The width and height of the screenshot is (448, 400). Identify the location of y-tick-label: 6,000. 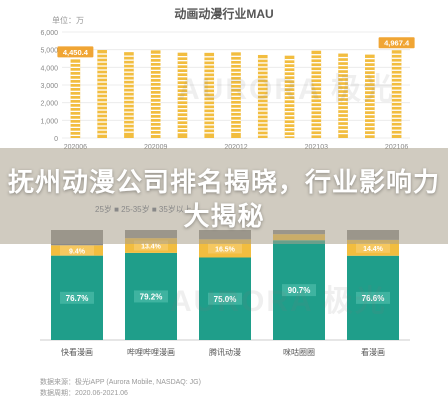
(49, 33).